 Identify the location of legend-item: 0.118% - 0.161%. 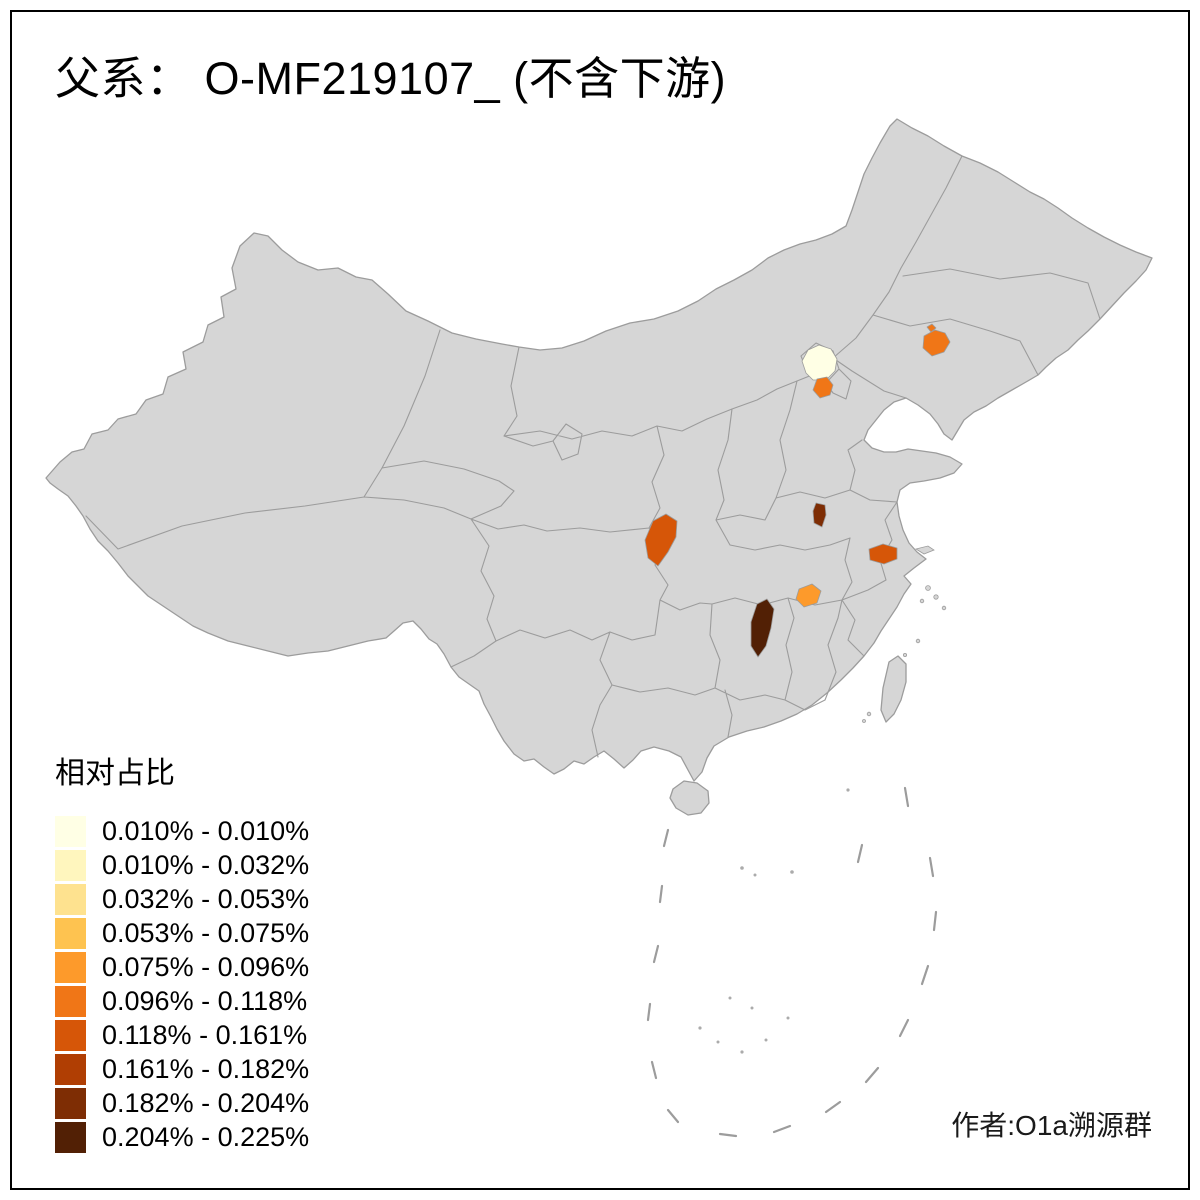
(182, 1035).